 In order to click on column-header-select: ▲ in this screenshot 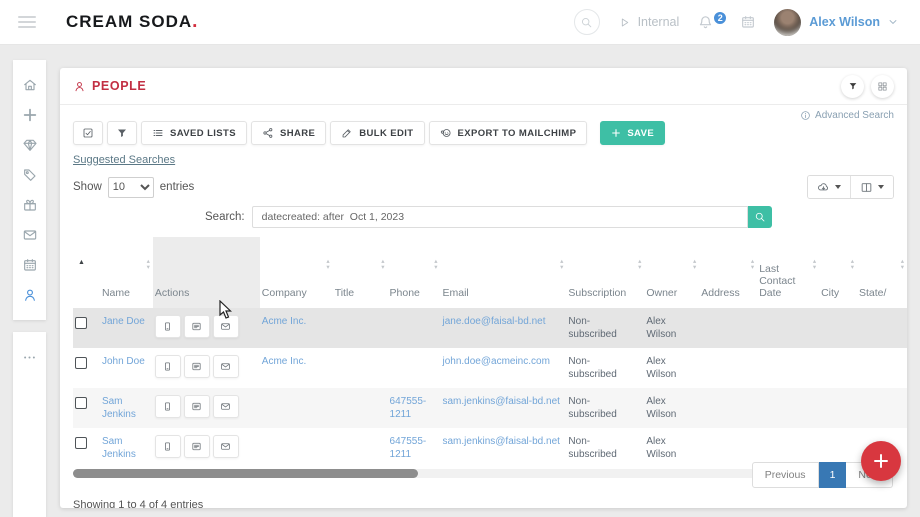, I will do `click(86, 272)`.